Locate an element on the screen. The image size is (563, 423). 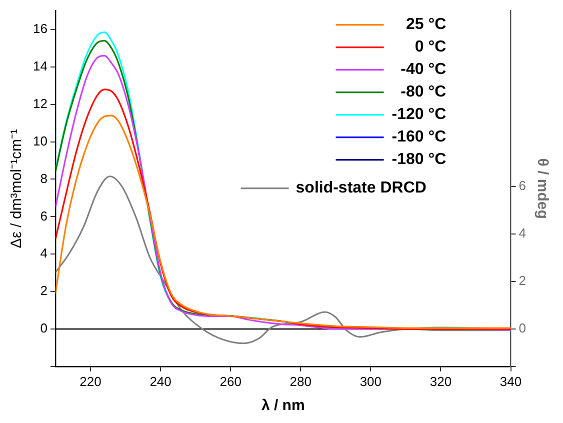
y2-tick-label: 2 is located at coordinates (522, 280).